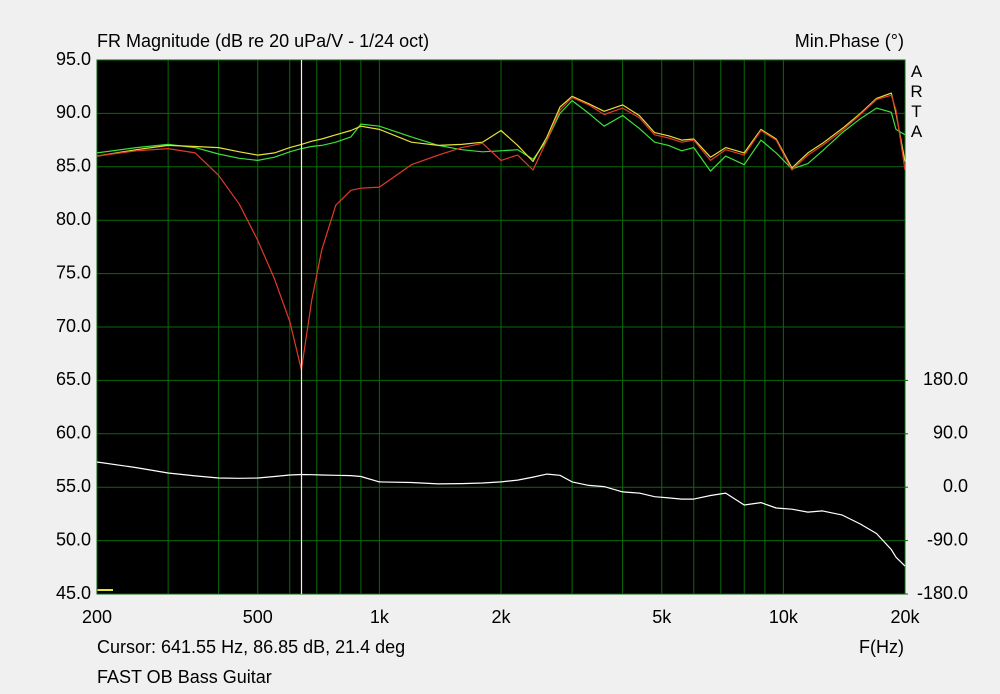 This screenshot has height=694, width=1000. What do you see at coordinates (73, 219) in the screenshot?
I see `y-tick-label: 80.0` at bounding box center [73, 219].